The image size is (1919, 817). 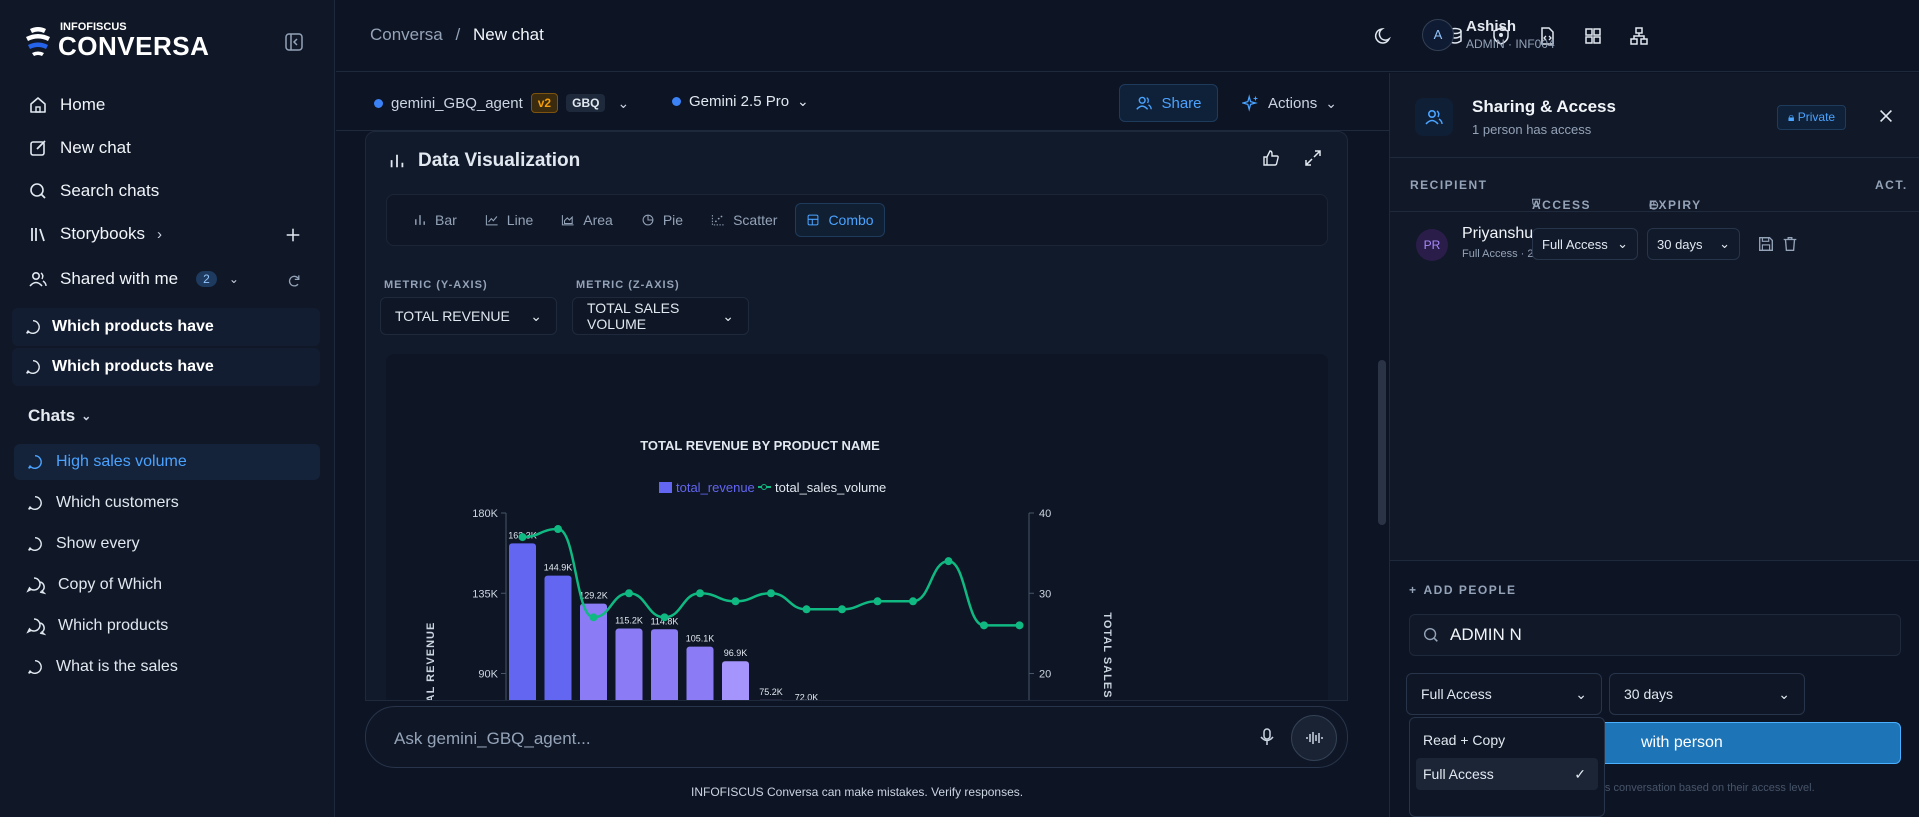 I want to click on chat-item: Which products, so click(x=167, y=626).